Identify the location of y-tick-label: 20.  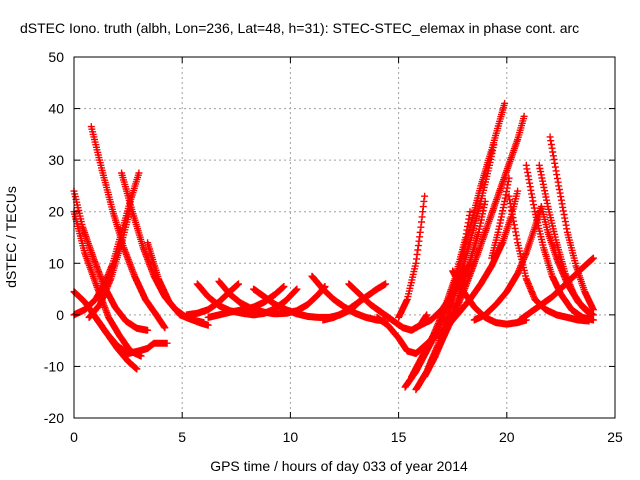
(56, 212).